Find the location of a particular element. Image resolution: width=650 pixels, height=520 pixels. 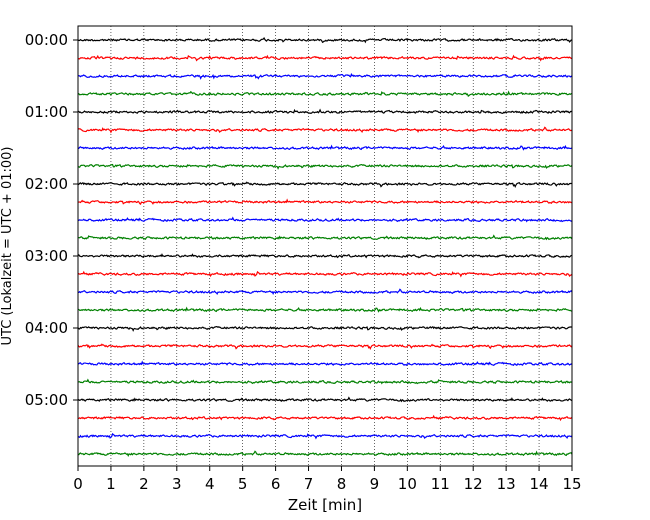

x-tick-label-5: 5 is located at coordinates (243, 484).